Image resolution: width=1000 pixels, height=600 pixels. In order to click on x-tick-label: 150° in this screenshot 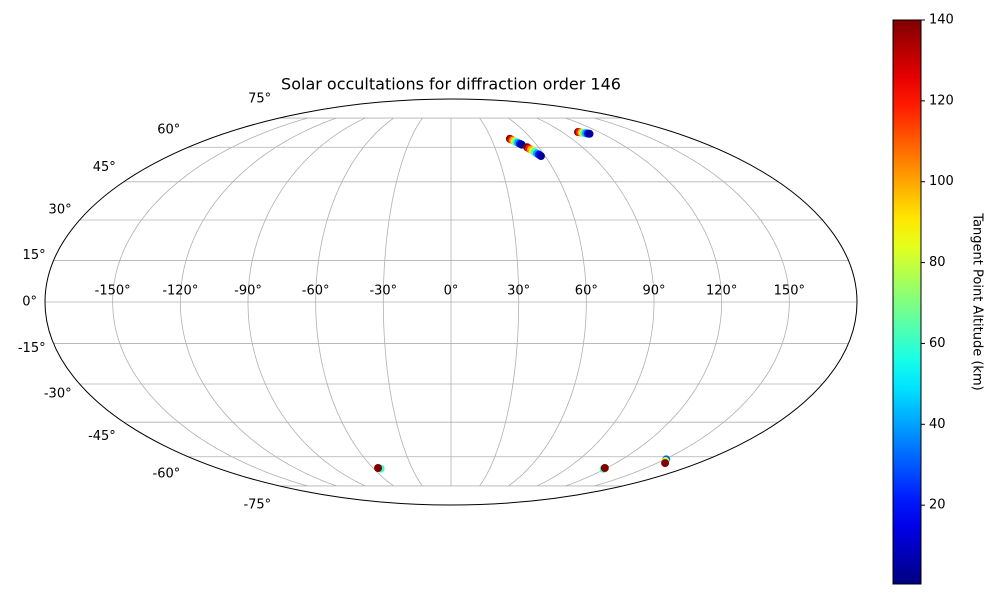, I will do `click(789, 291)`.